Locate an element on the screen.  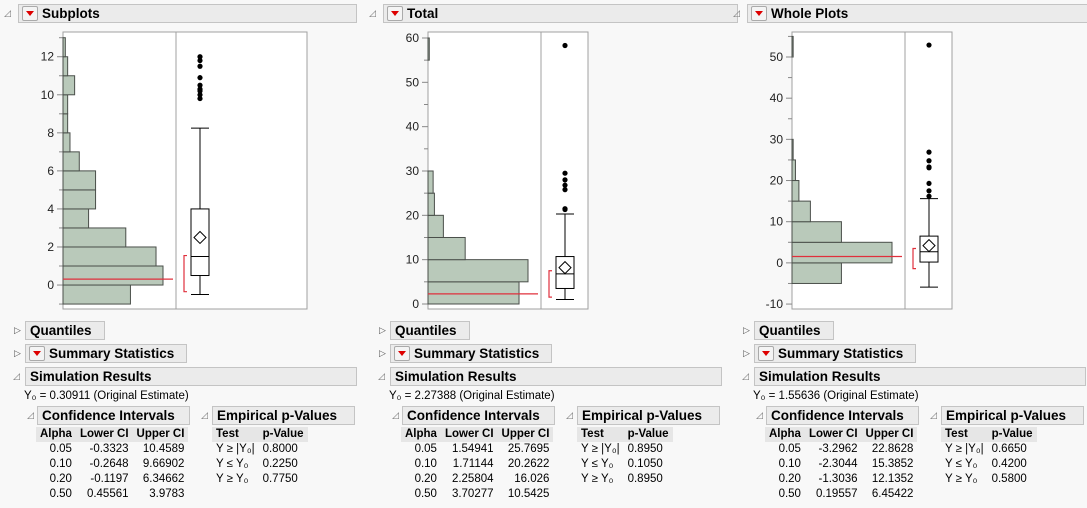
ci-row: 0.20 2.25804 16.026 is located at coordinates (477, 479).